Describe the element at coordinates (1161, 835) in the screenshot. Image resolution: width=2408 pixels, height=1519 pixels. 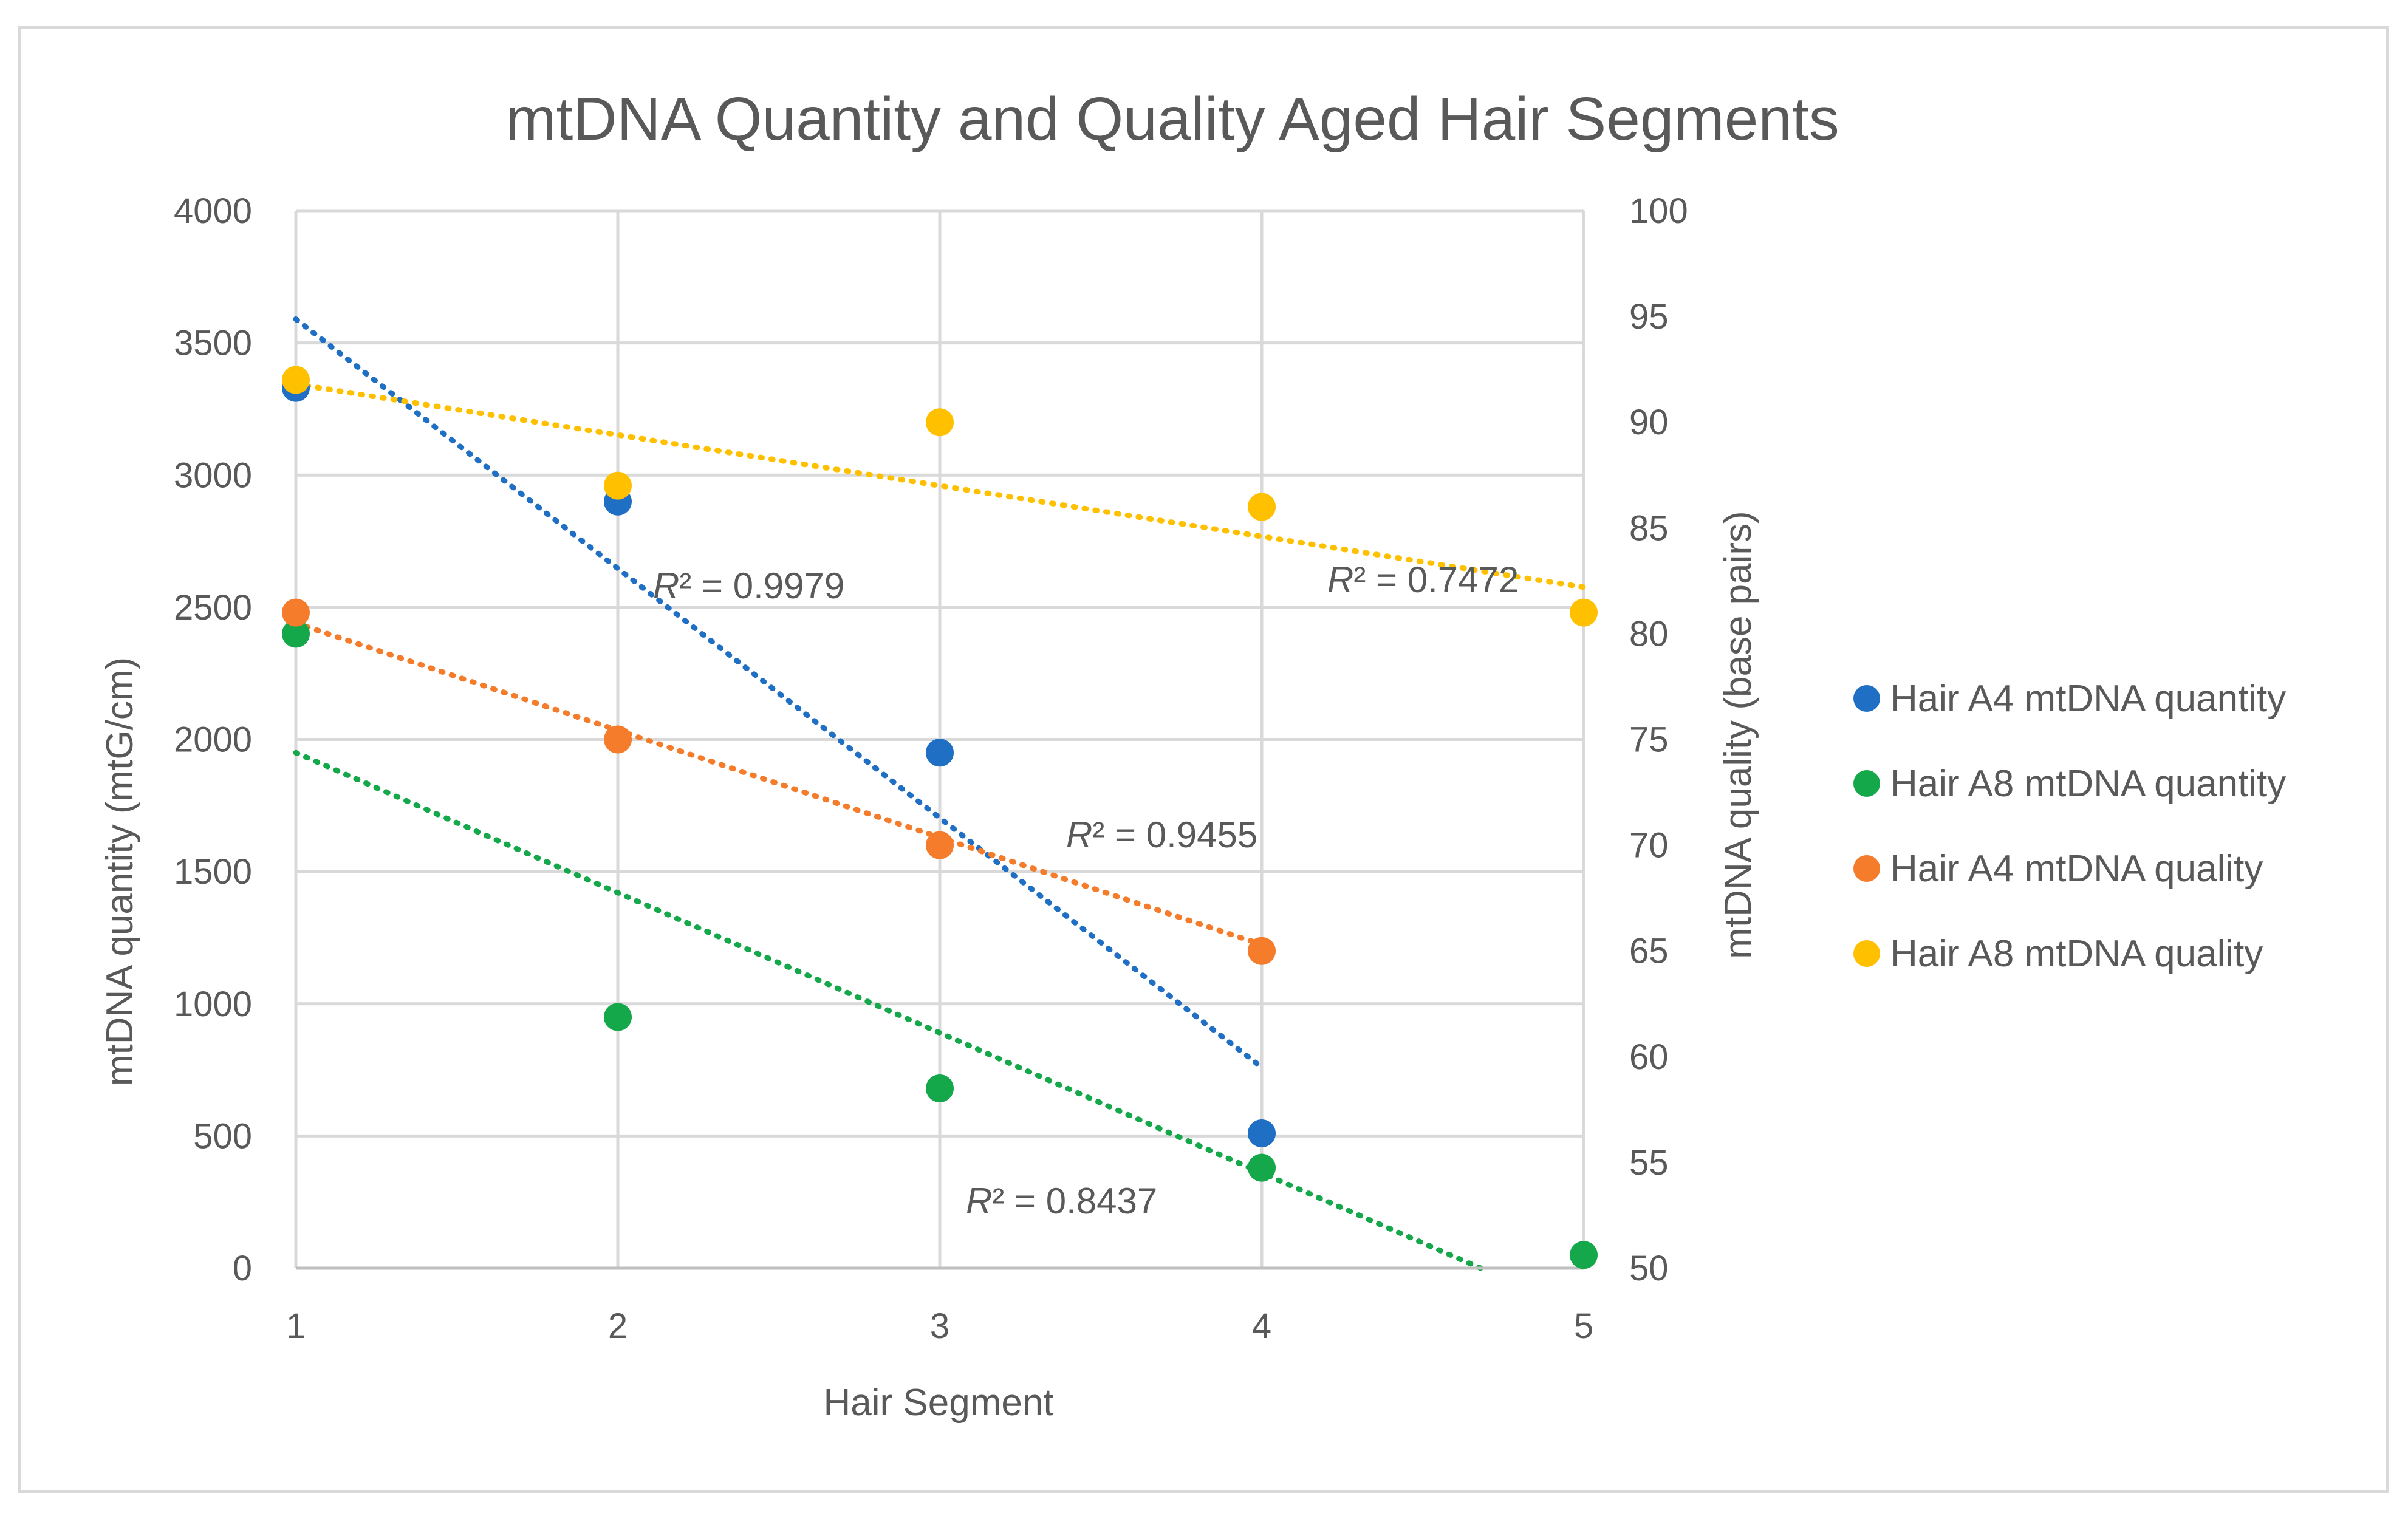
I see `r-squared-label: R² = 0.9455` at that location.